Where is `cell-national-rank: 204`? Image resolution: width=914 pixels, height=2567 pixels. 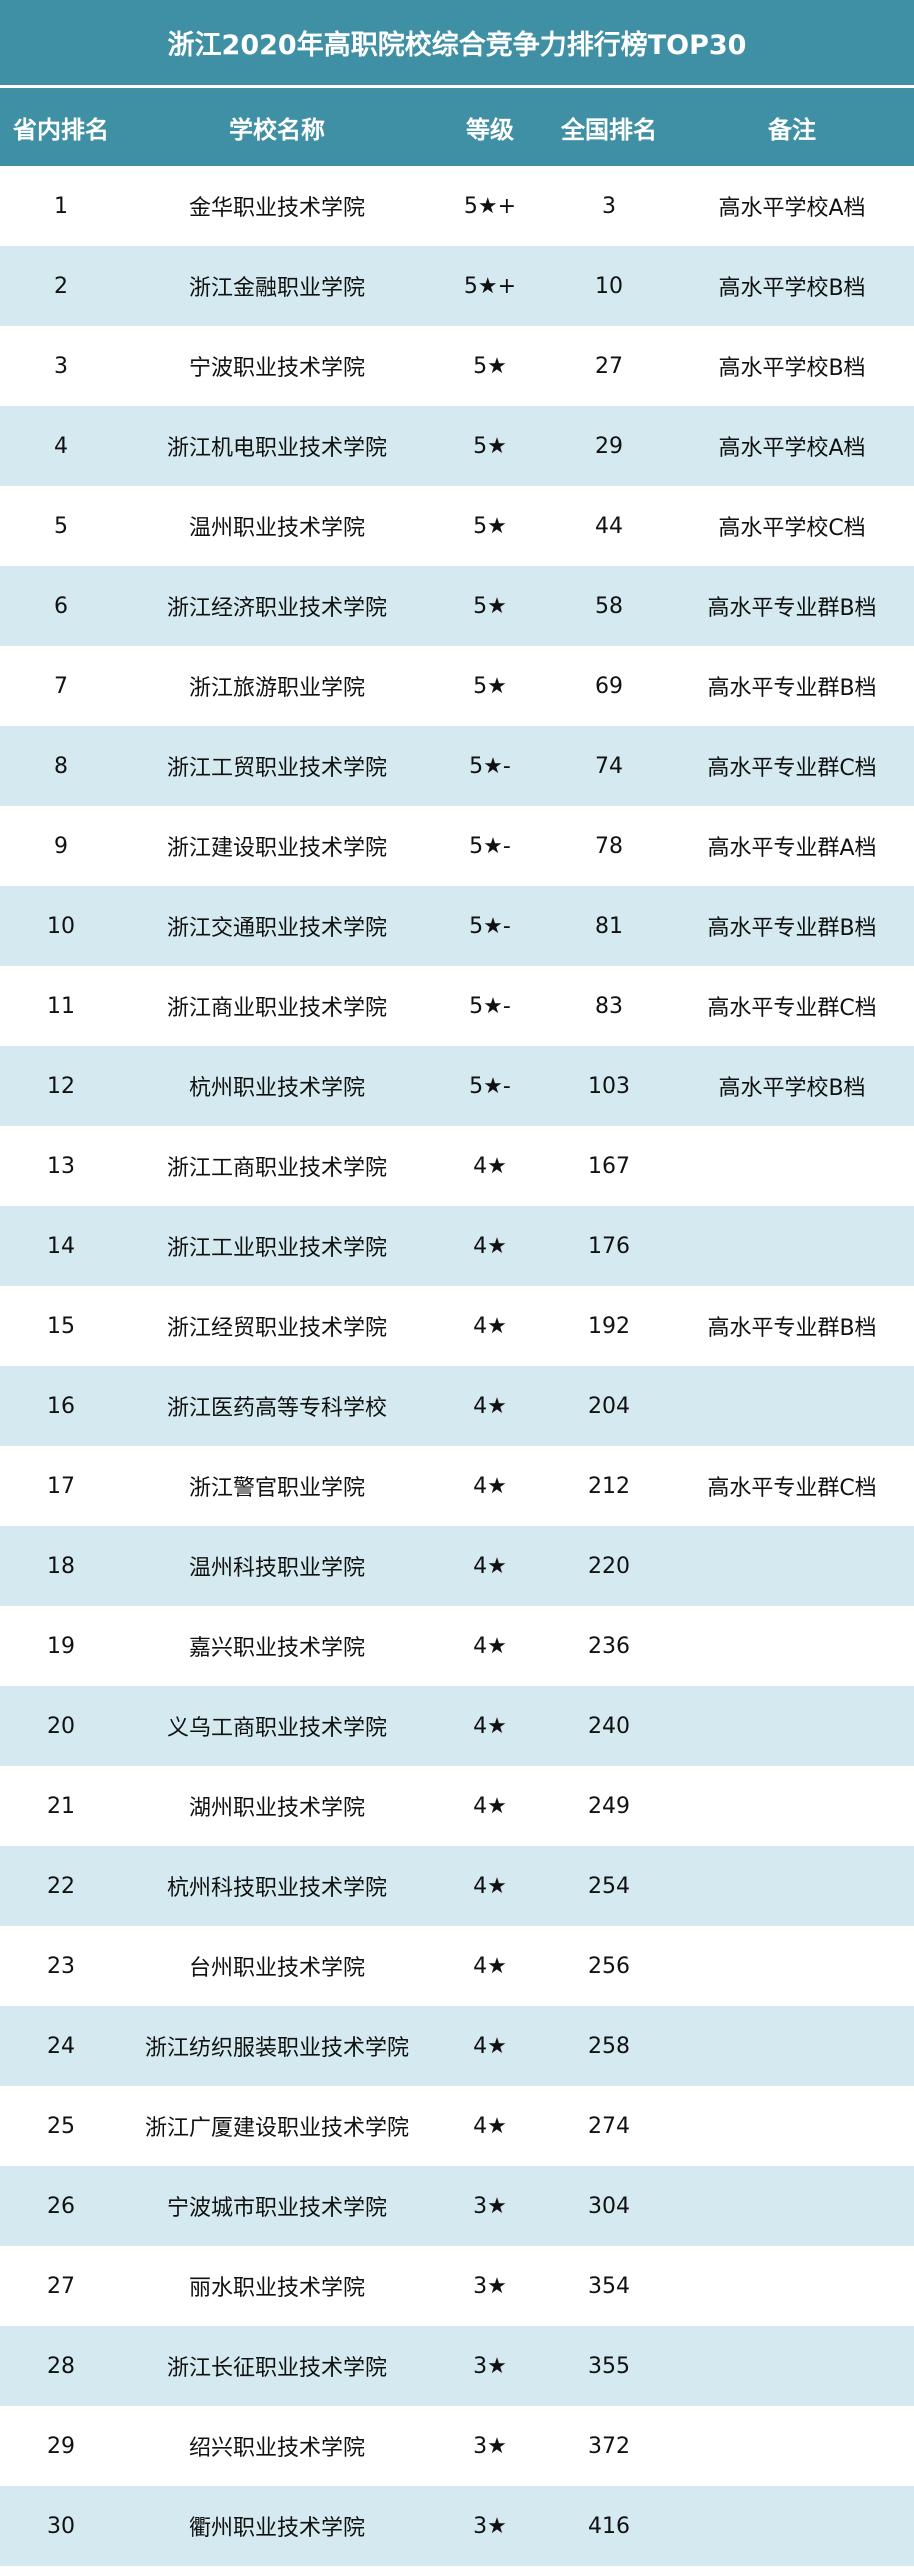
cell-national-rank: 204 is located at coordinates (609, 1406).